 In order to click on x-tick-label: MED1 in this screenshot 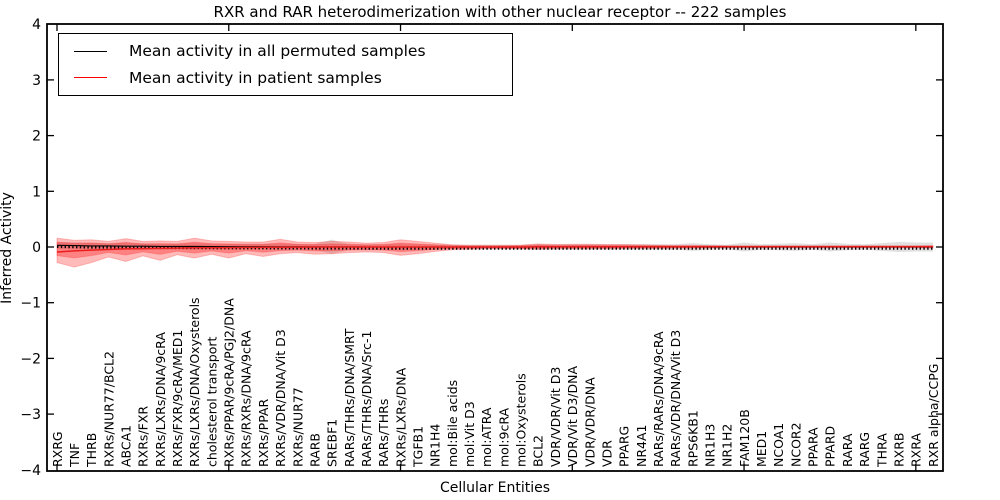, I will do `click(761, 449)`.